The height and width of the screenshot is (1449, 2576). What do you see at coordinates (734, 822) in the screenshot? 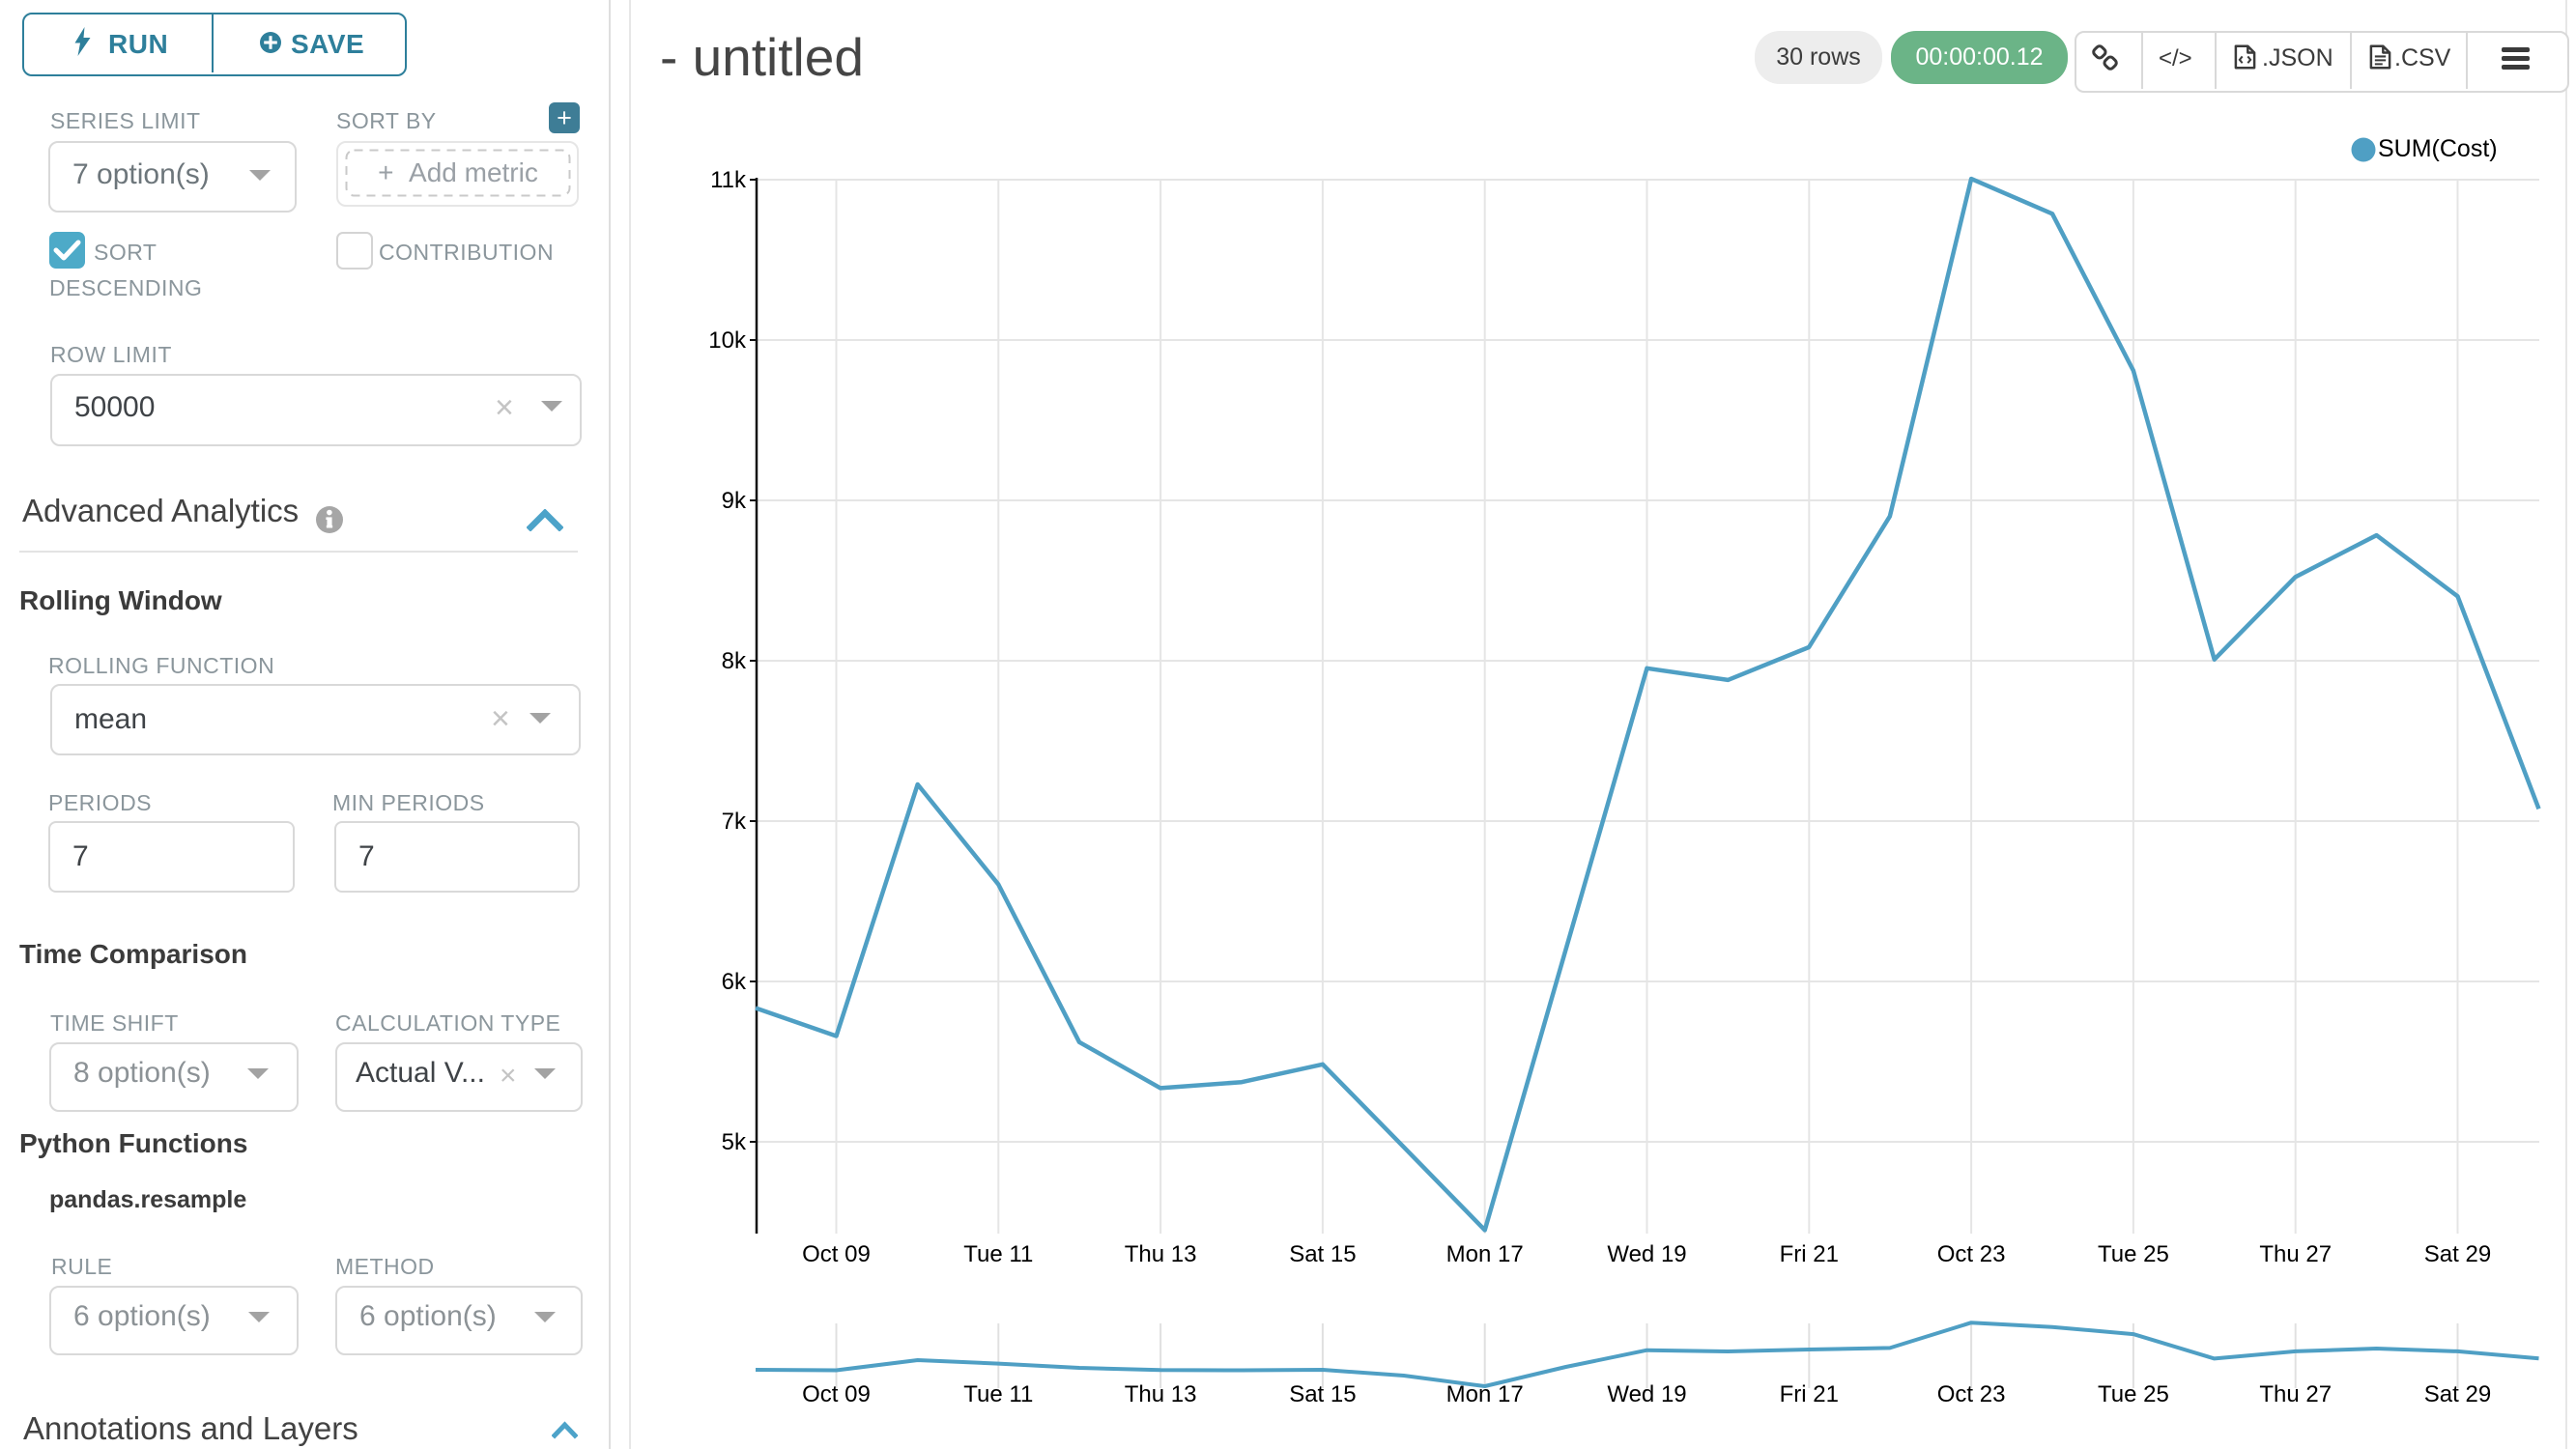
I see `svg-text: 7k` at bounding box center [734, 822].